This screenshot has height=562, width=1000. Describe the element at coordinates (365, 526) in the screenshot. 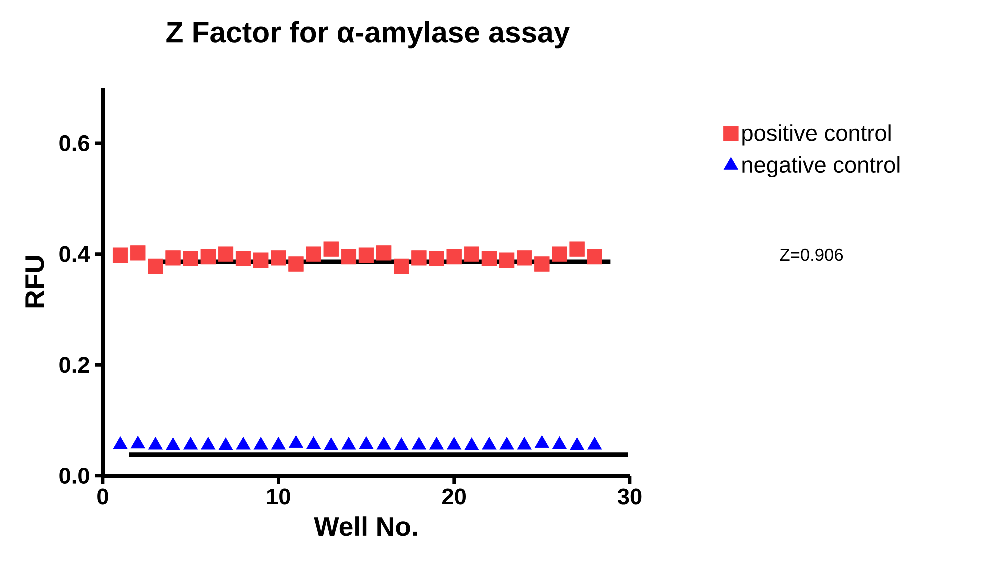

I see `x-axis-title: Well No.` at that location.